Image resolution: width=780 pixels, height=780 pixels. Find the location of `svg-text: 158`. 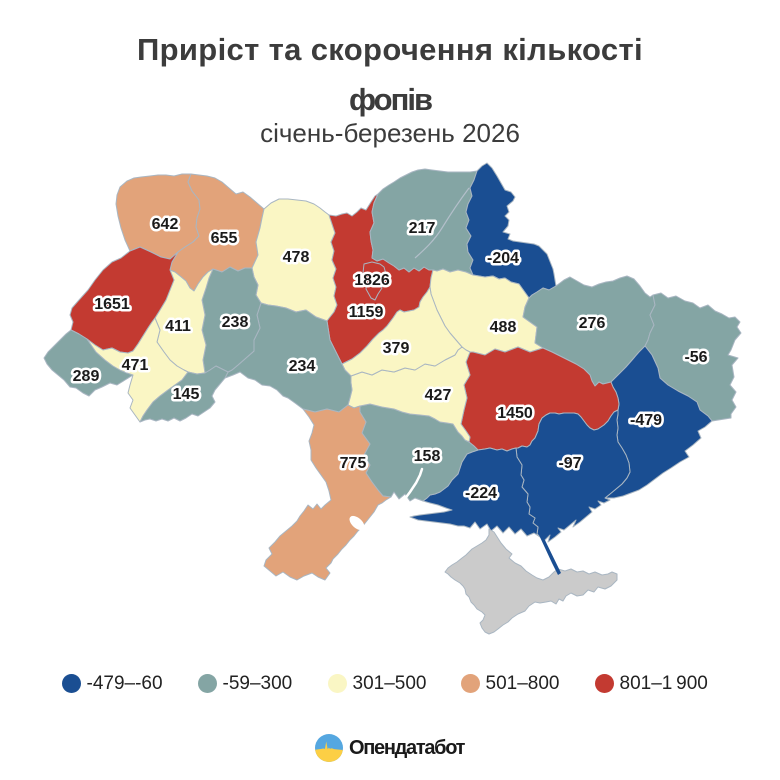

svg-text: 158 is located at coordinates (427, 456).